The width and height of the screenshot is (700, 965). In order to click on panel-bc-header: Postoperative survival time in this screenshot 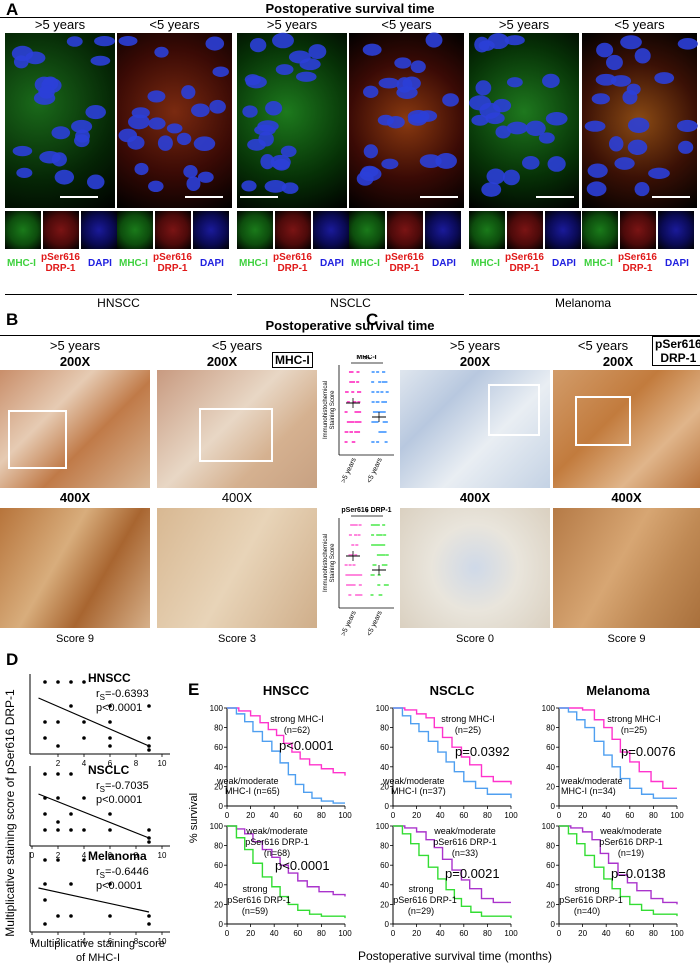, I will do `click(350, 325)`.